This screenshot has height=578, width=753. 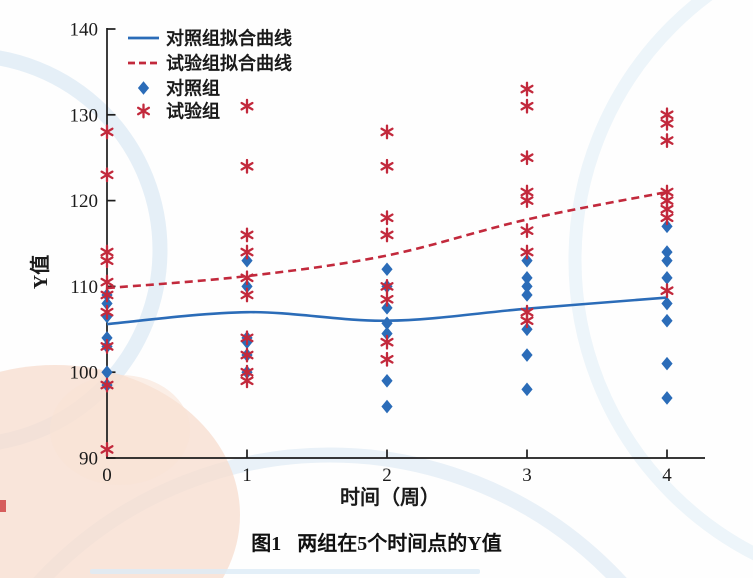 What do you see at coordinates (285, 571) in the screenshot?
I see `watermark-streak` at bounding box center [285, 571].